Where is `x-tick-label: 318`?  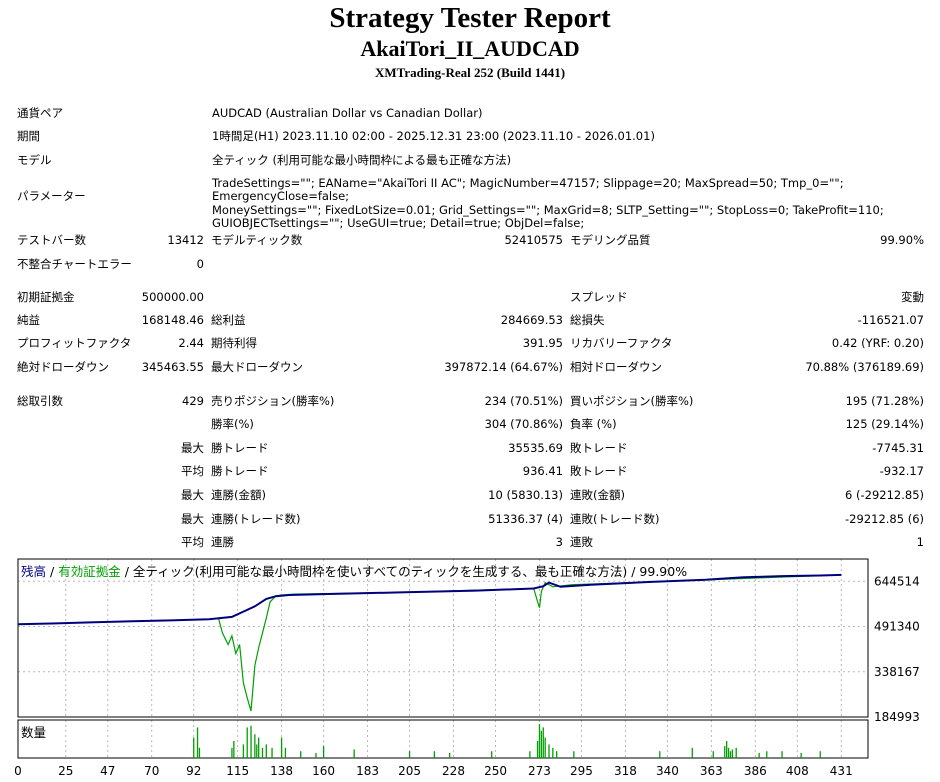 x-tick-label: 318 is located at coordinates (625, 771).